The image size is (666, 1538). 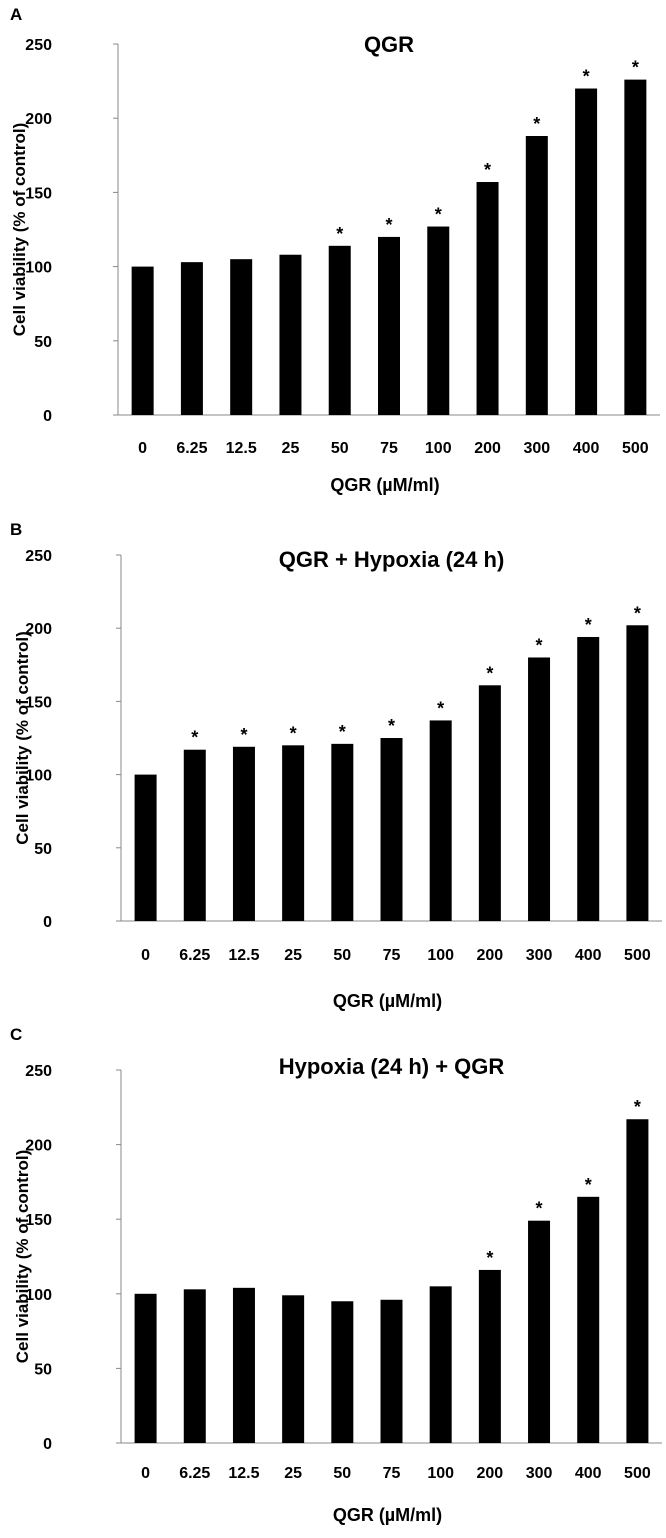 I want to click on x-tick-label-a-7: 200, so click(x=487, y=448).